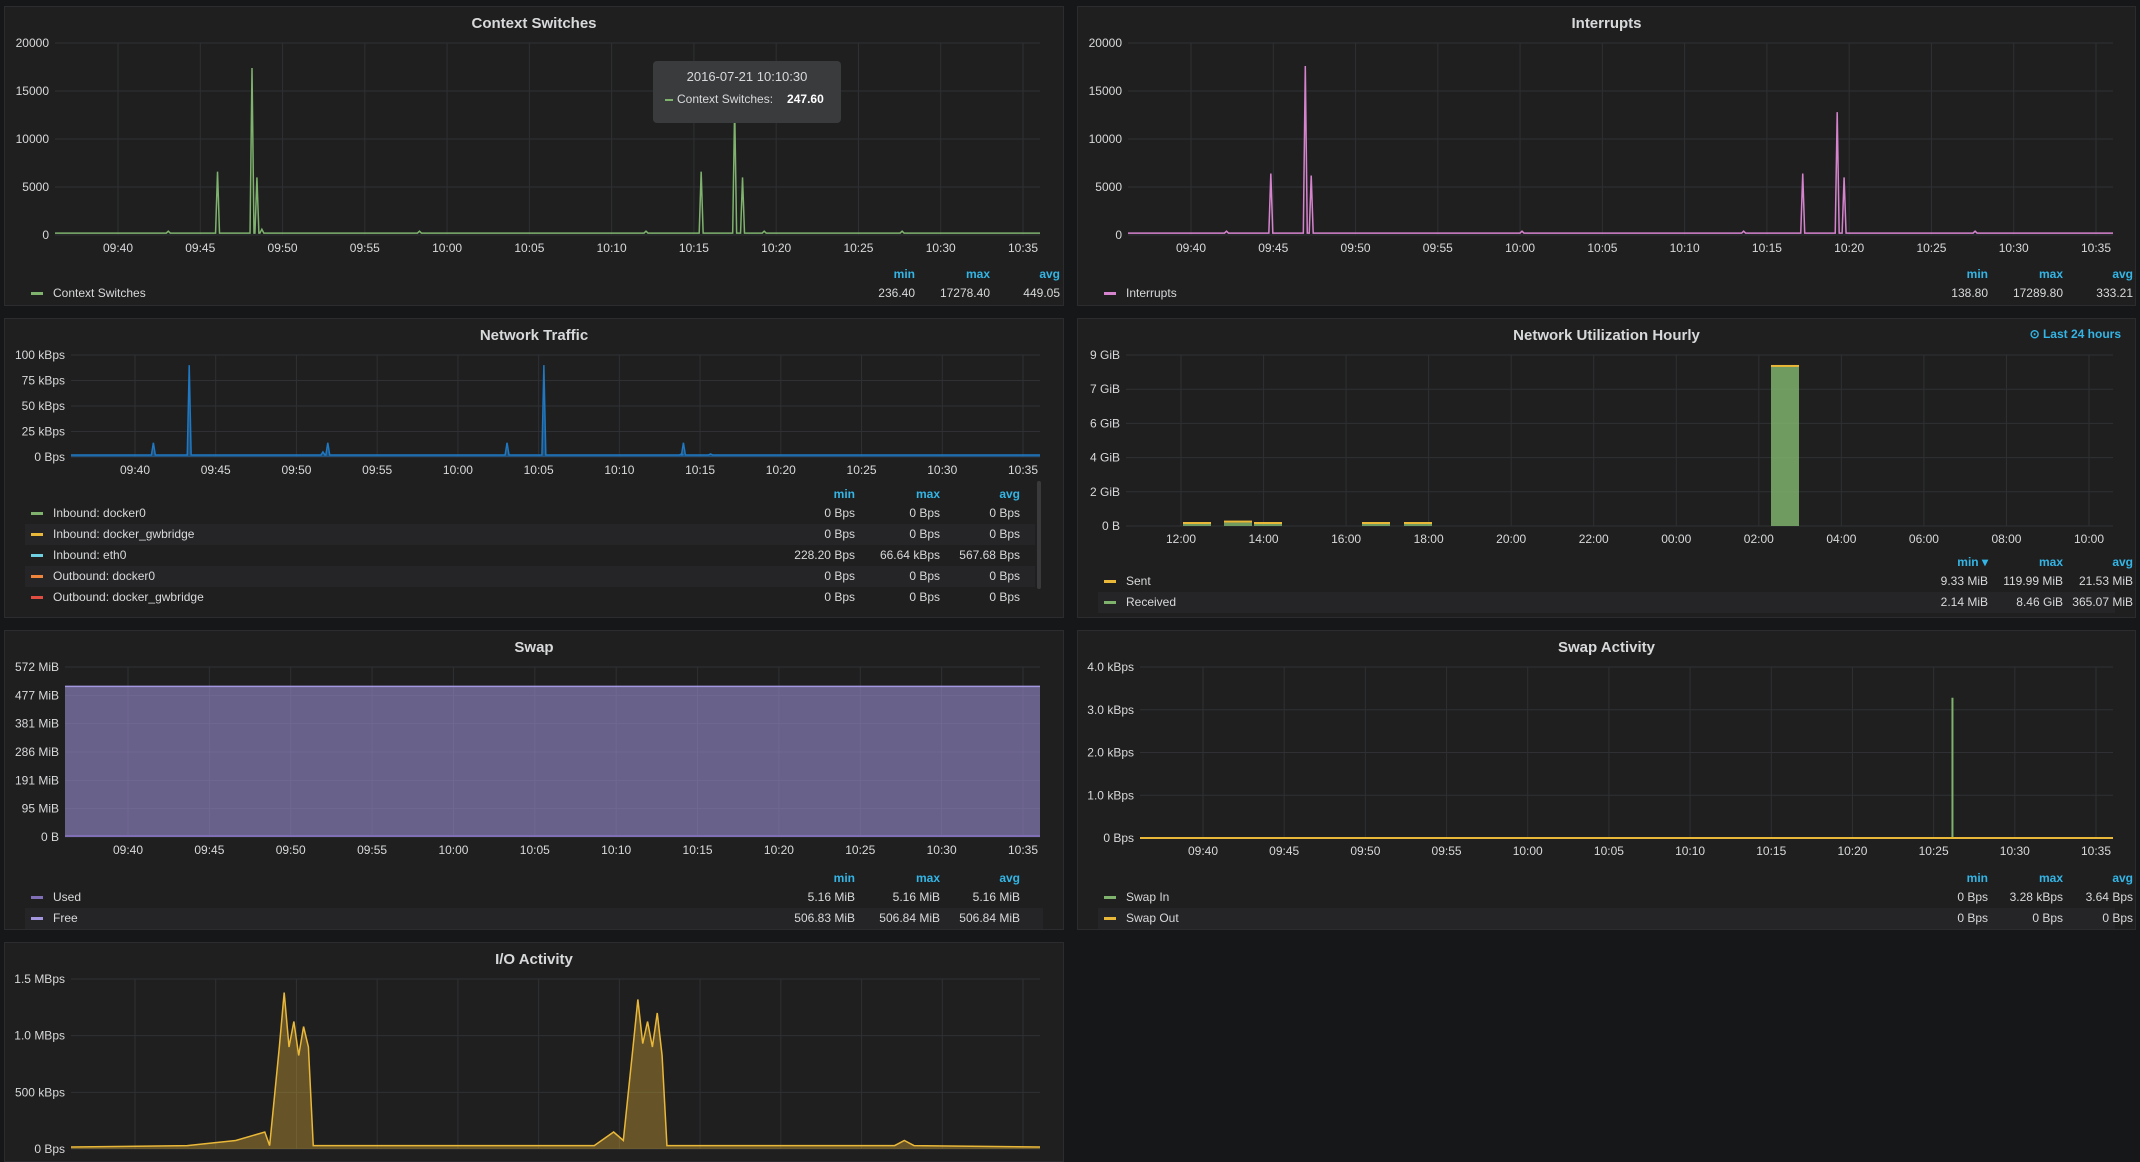 The image size is (2140, 1162). What do you see at coordinates (104, 576) in the screenshot?
I see `legend-series-name: Outbound: docker0` at bounding box center [104, 576].